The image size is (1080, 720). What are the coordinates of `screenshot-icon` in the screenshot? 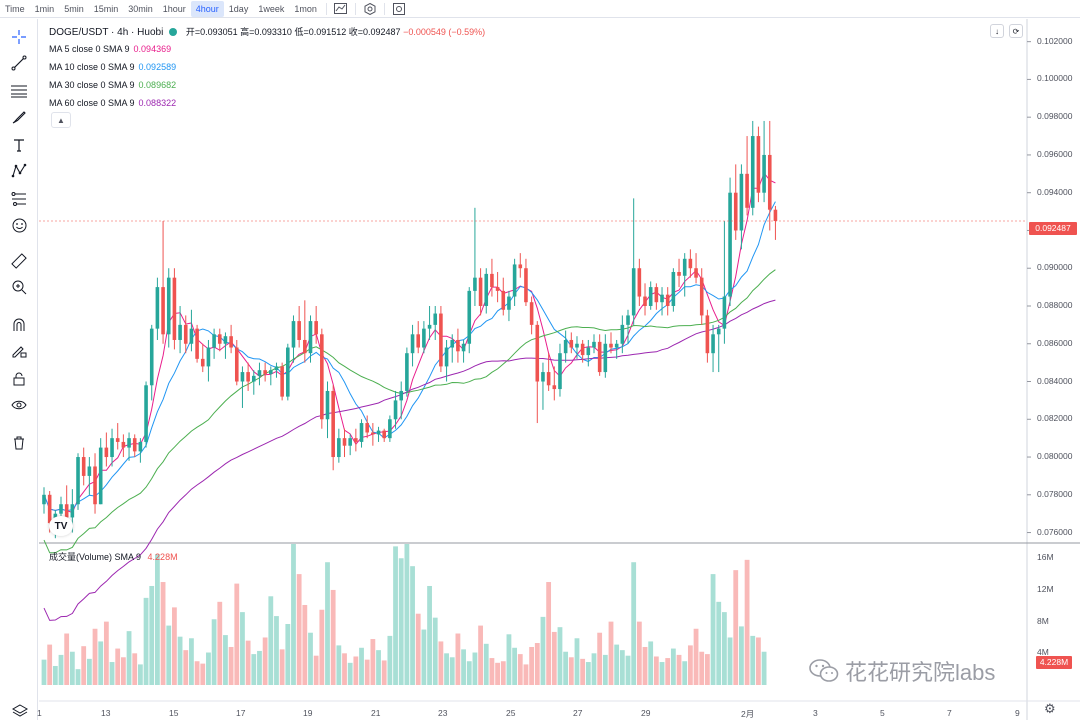 It's located at (399, 9).